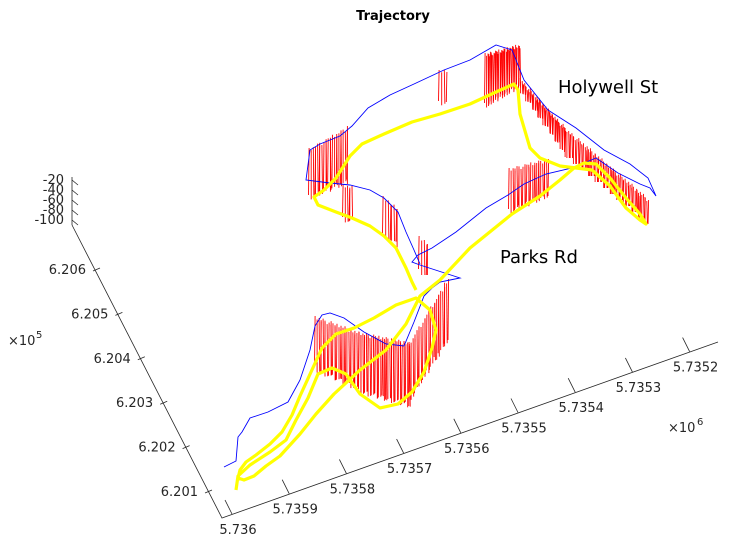  Describe the element at coordinates (75, 192) in the screenshot. I see `z-tick-1-mark` at that location.